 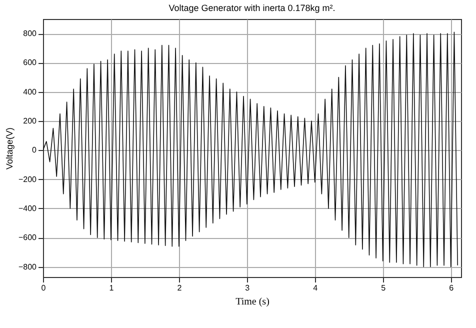 I want to click on y-tick-label: 400, so click(x=30, y=91).